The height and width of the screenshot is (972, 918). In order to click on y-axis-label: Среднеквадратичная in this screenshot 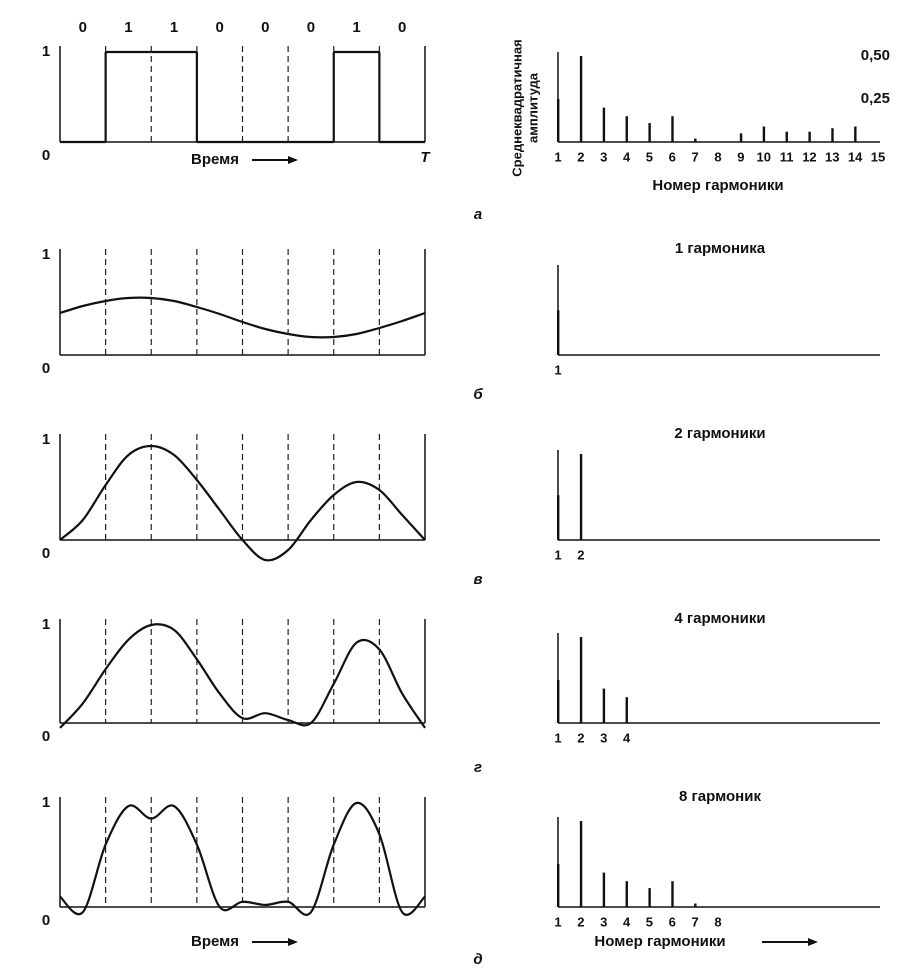, I will do `click(516, 107)`.